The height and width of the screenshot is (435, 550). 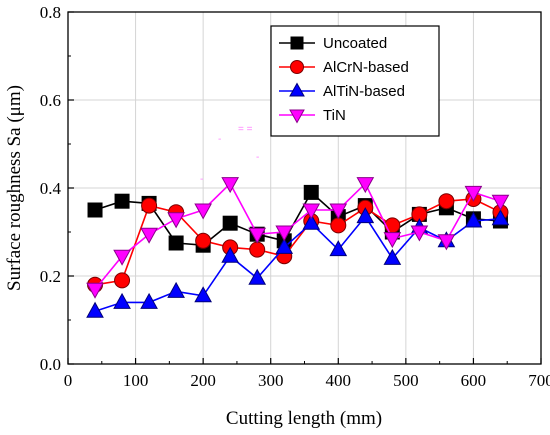 What do you see at coordinates (245, 129) in the screenshot?
I see `annotation-mark: = =` at bounding box center [245, 129].